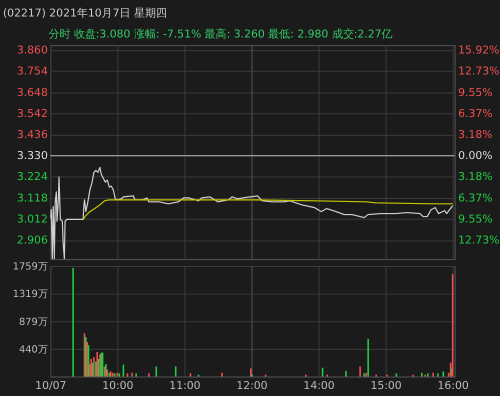 The height and width of the screenshot is (396, 500). I want to click on y-tick-label: 1319万, so click(30, 294).